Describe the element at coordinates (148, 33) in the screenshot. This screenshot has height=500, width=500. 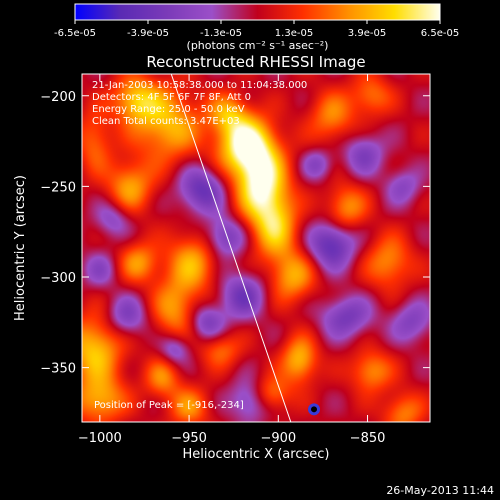
I see `colorbar-tick-label: -3.9e-05` at that location.